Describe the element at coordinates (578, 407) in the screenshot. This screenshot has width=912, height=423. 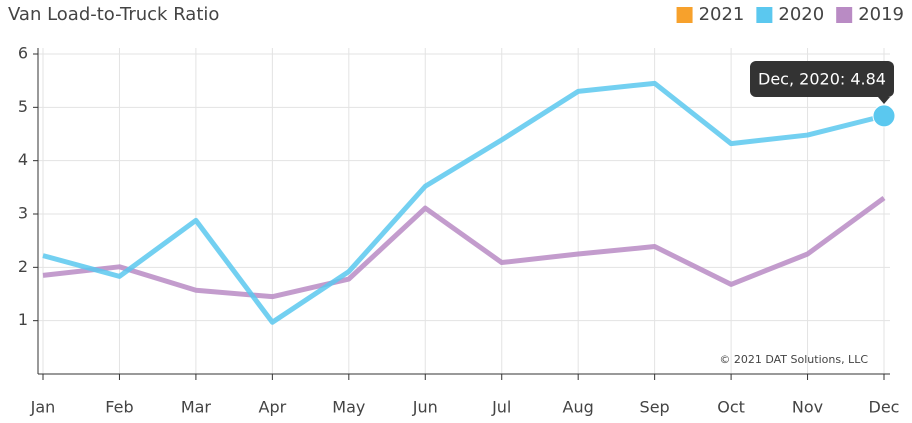
I see `x-tick-label: Aug` at that location.